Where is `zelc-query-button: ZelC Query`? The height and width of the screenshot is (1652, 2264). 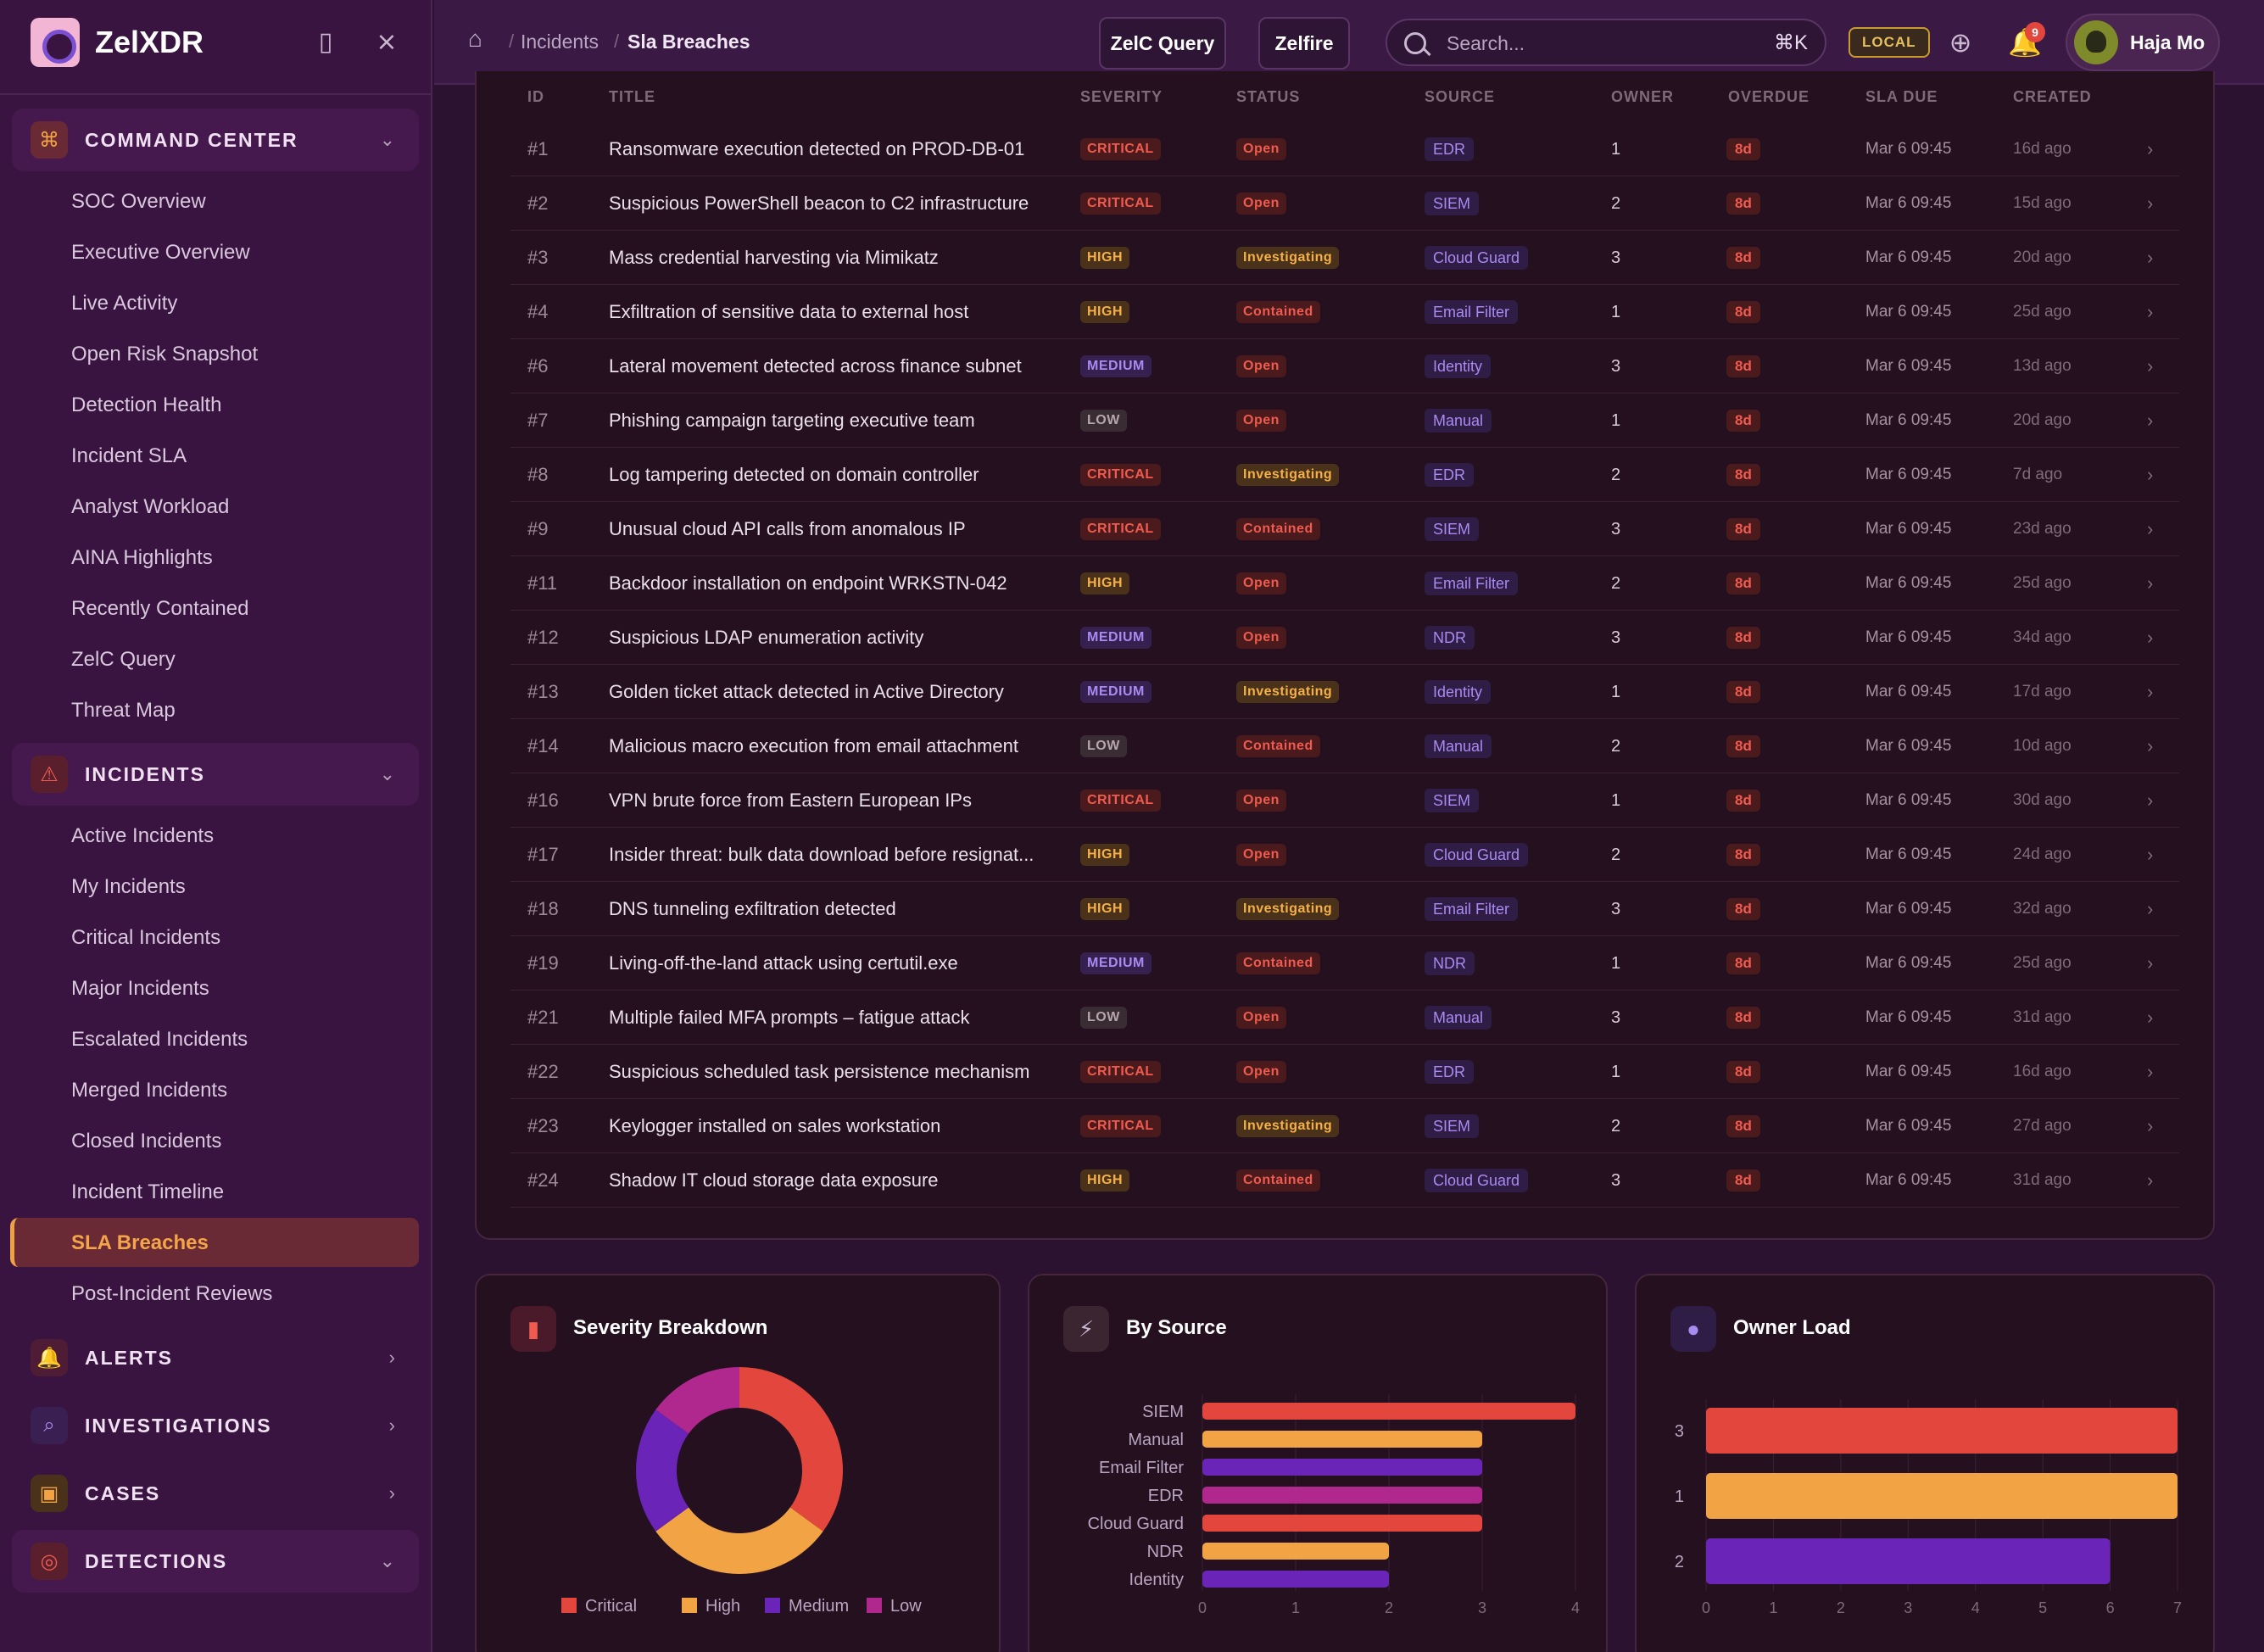
zelc-query-button: ZelC Query is located at coordinates (1162, 43).